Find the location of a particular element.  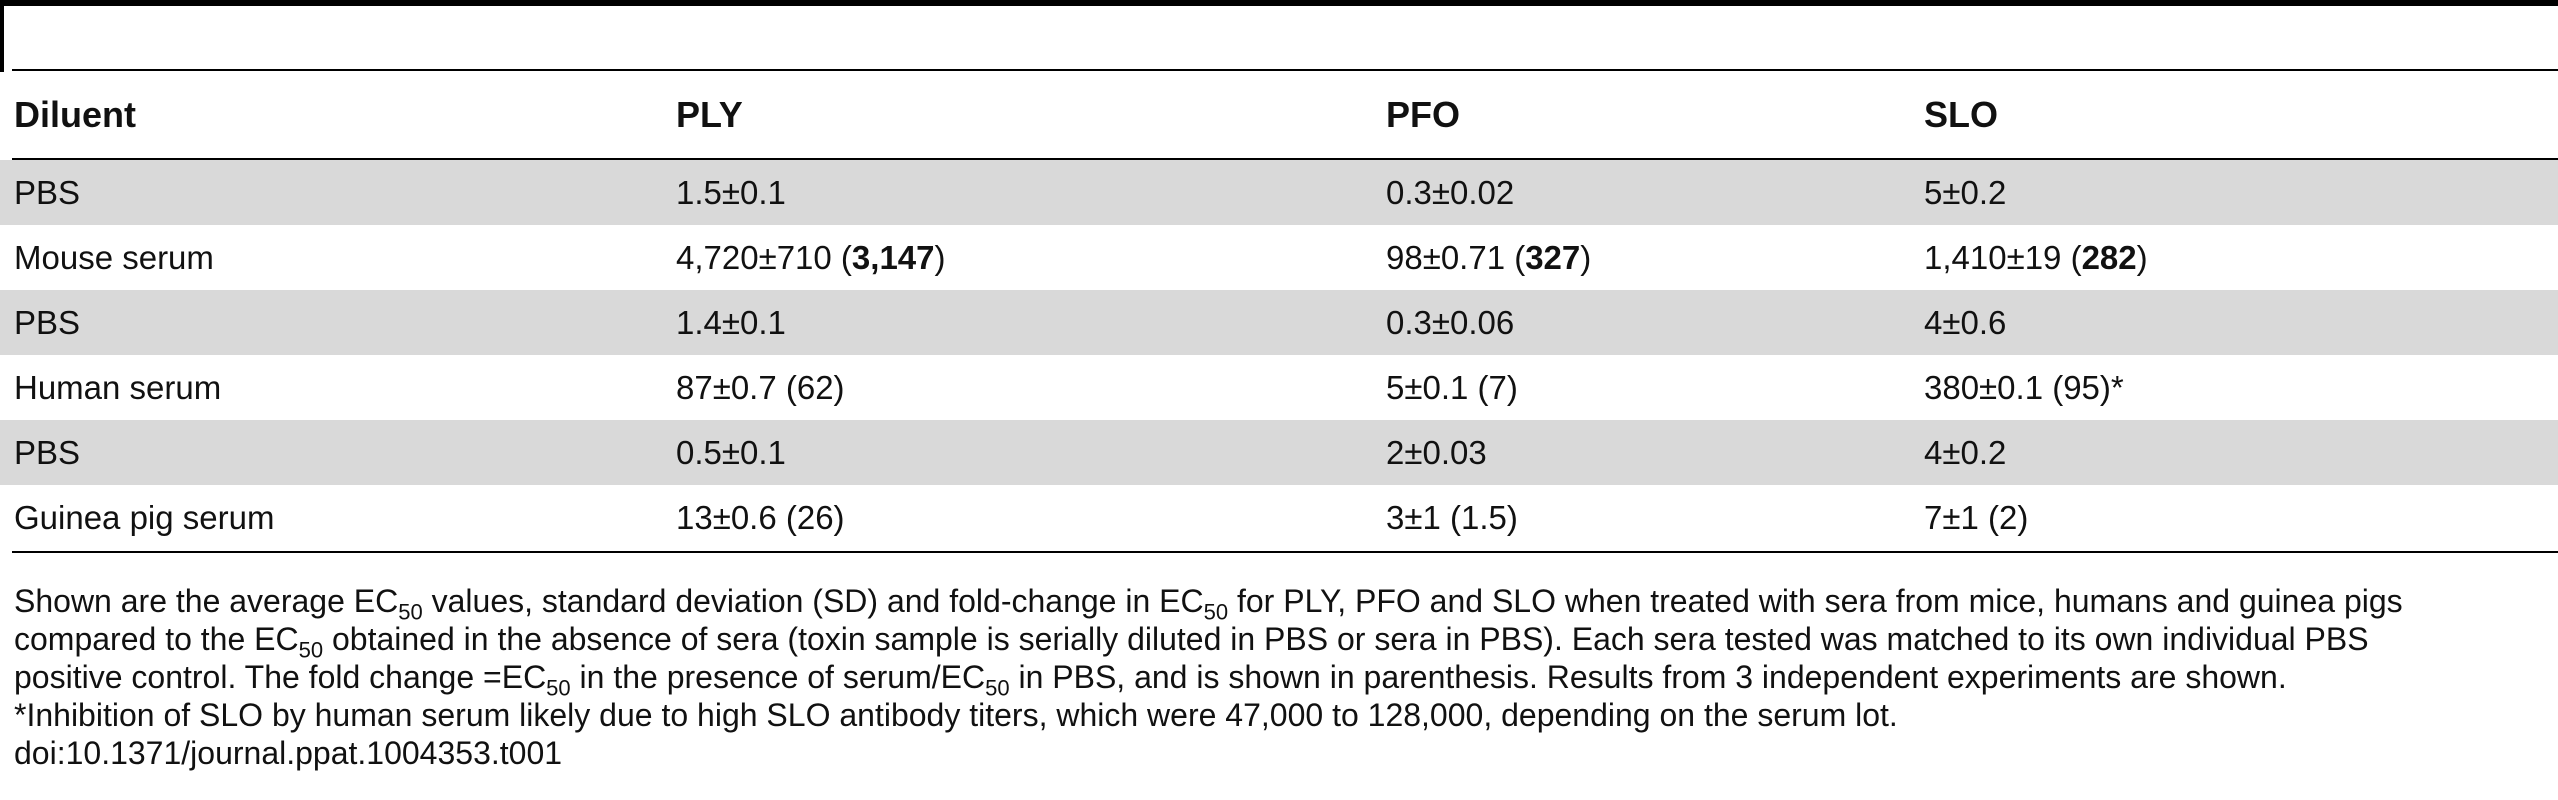

cell-diluent: Human serum is located at coordinates (118, 387).